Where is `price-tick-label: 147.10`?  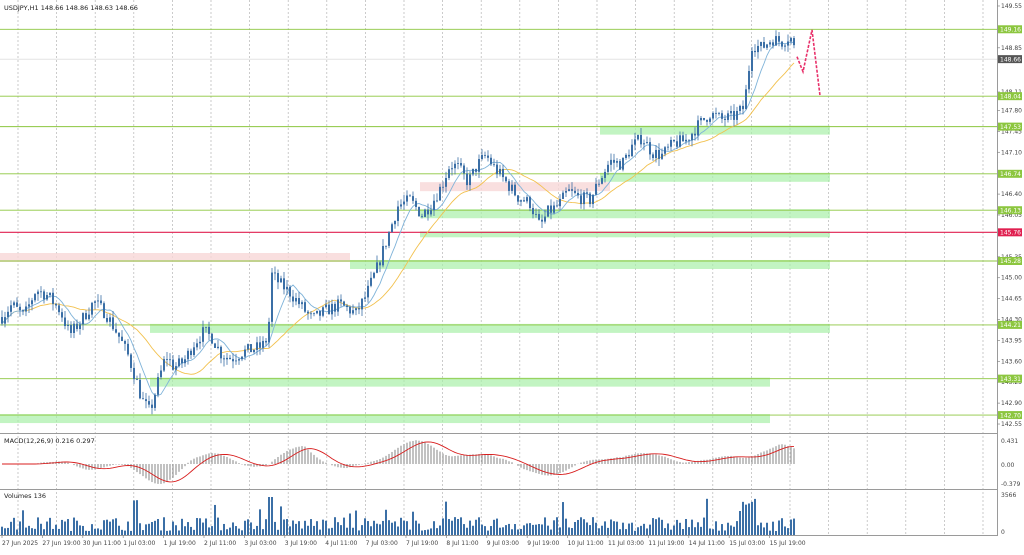 price-tick-label: 147.10 is located at coordinates (1011, 152).